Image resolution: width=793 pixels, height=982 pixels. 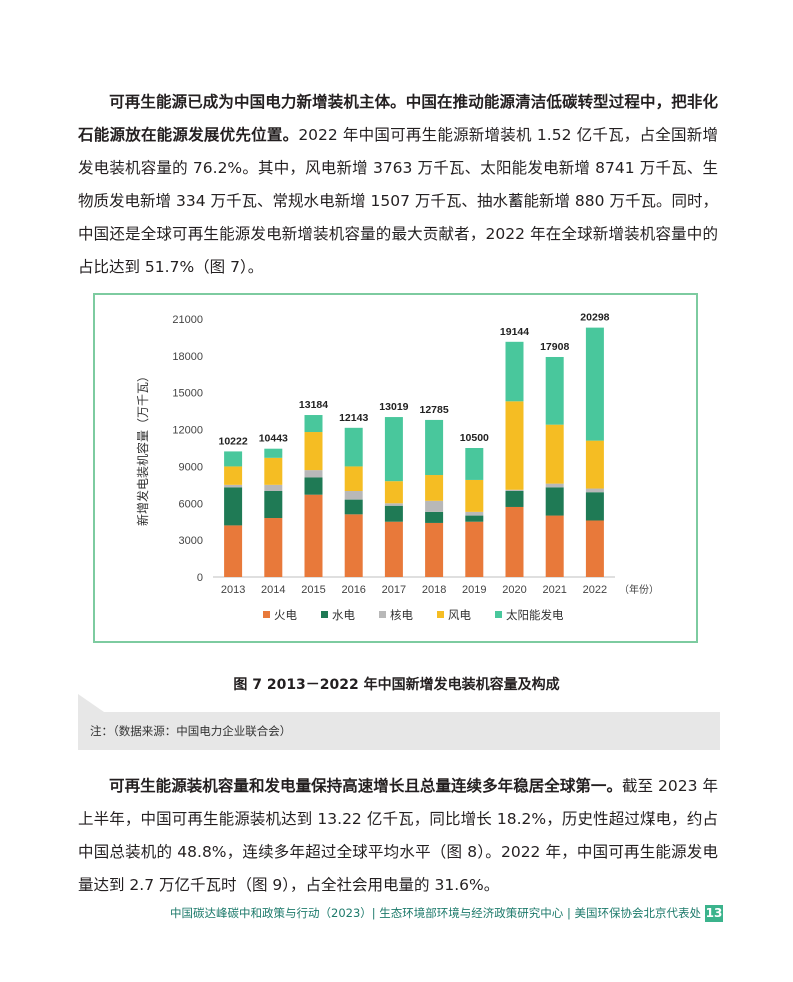 What do you see at coordinates (353, 590) in the screenshot?
I see `x-tick-label: 2016` at bounding box center [353, 590].